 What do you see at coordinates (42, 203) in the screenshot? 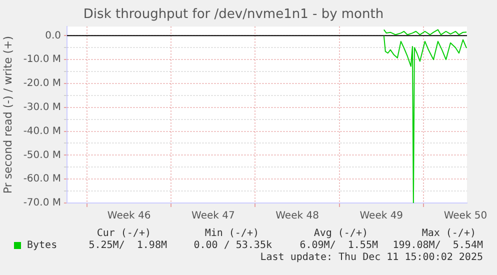
I see `y-tick-label: -70.0 M` at bounding box center [42, 203].